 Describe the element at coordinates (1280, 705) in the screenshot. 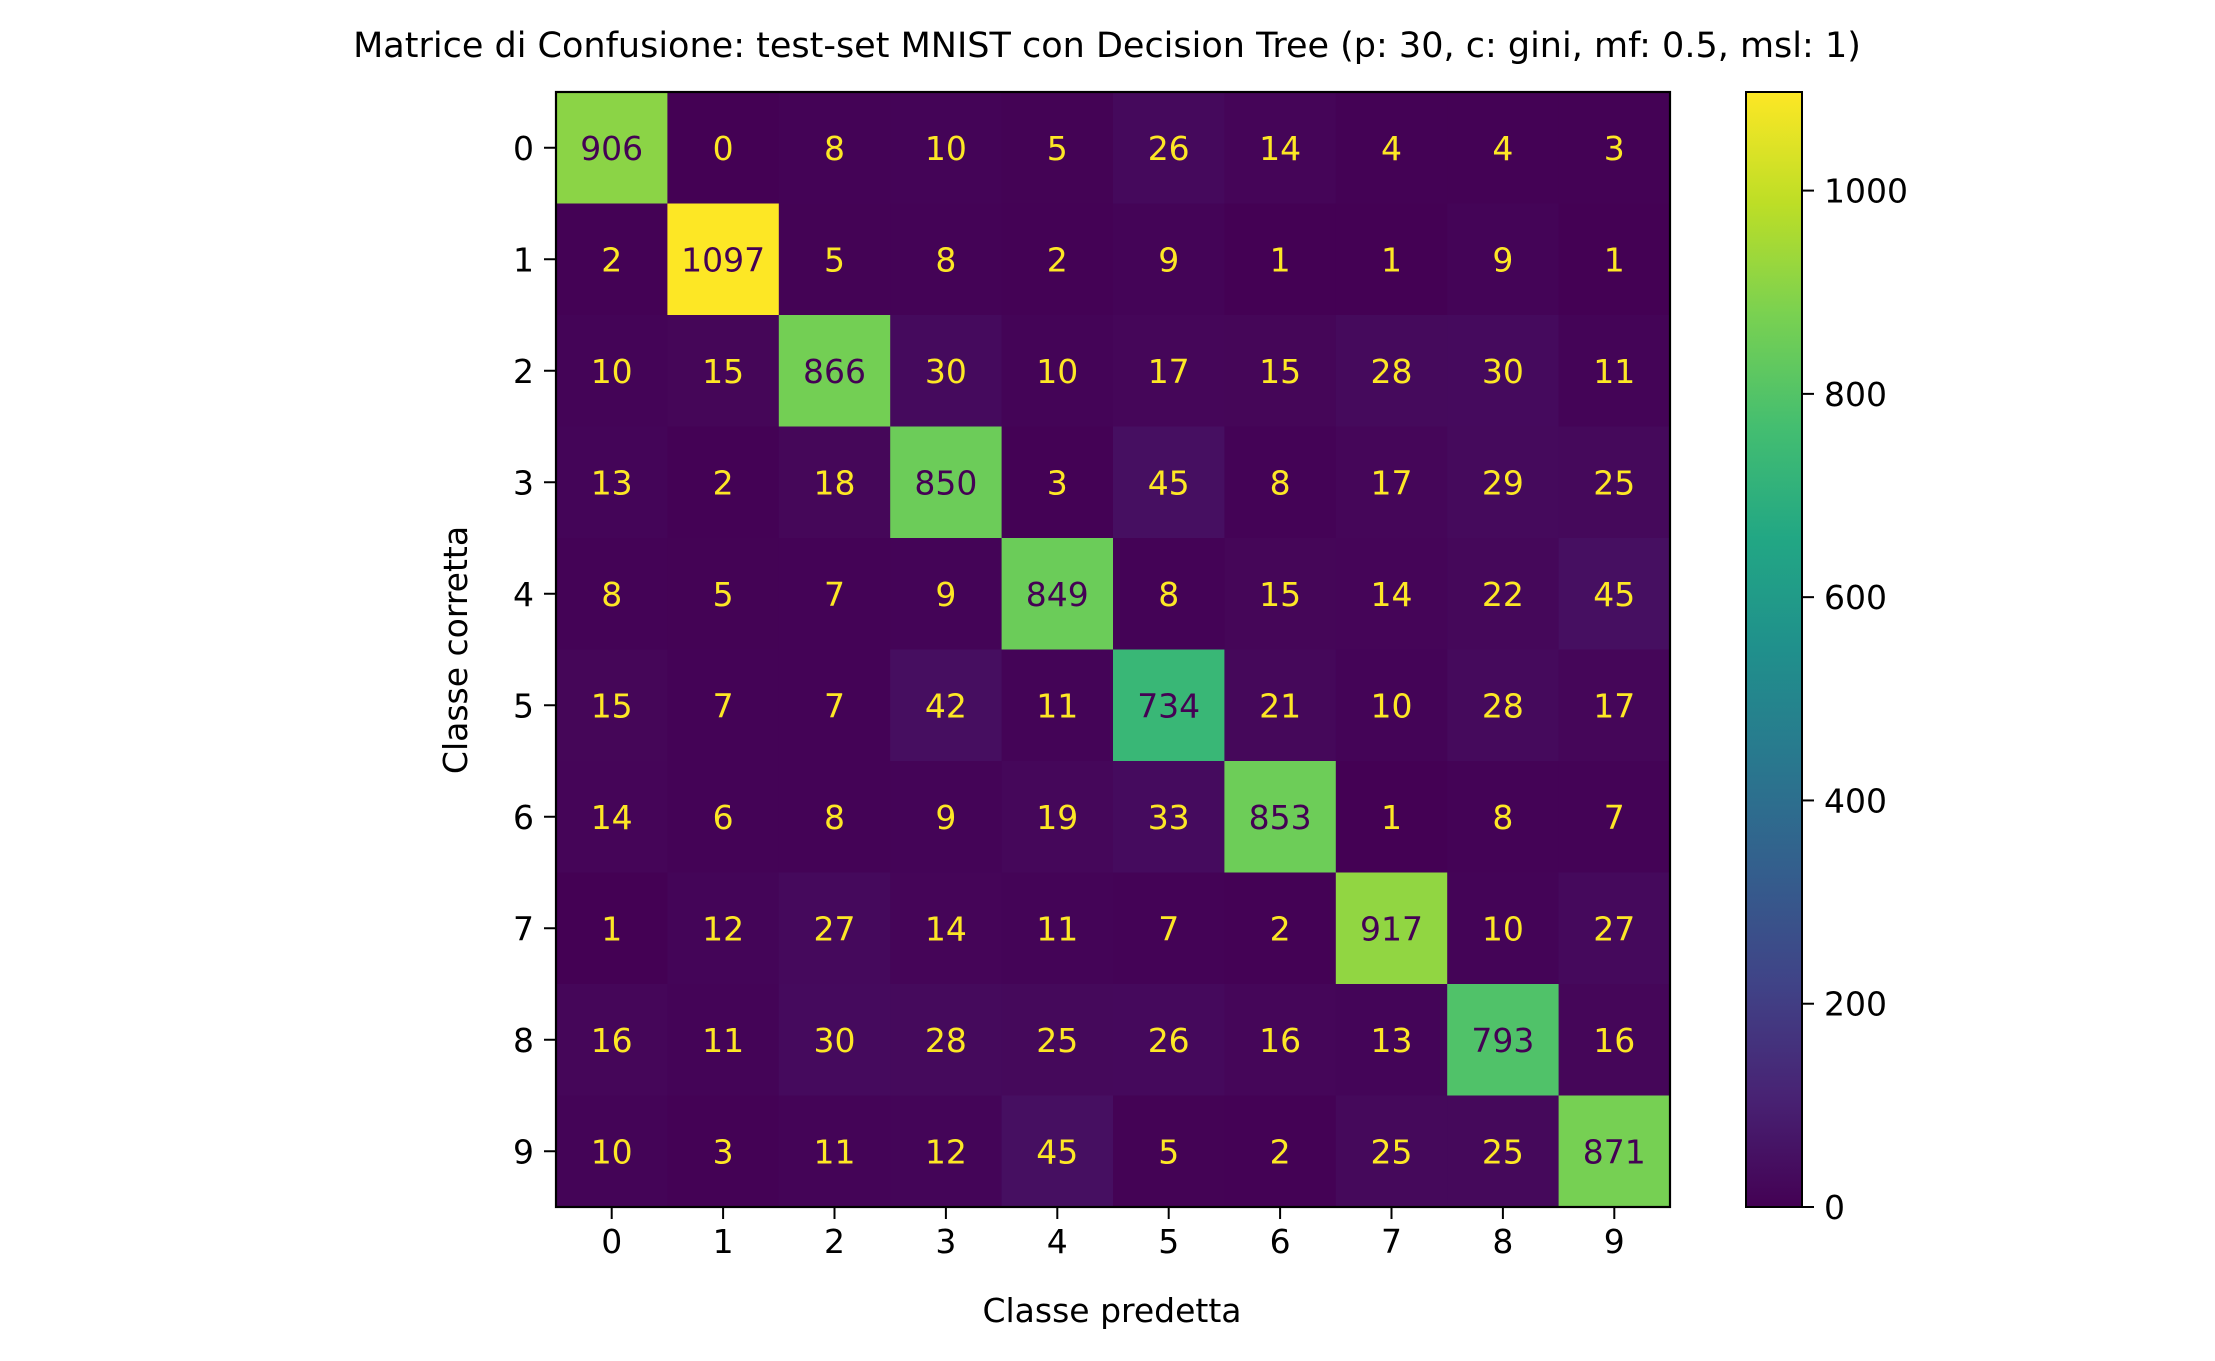

I see `cell-value-label: 21` at that location.